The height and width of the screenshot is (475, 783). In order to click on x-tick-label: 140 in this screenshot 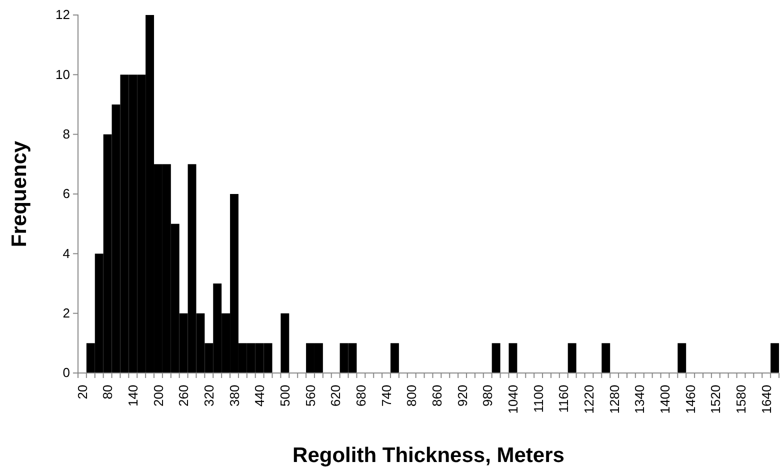, I will do `click(132, 395)`.